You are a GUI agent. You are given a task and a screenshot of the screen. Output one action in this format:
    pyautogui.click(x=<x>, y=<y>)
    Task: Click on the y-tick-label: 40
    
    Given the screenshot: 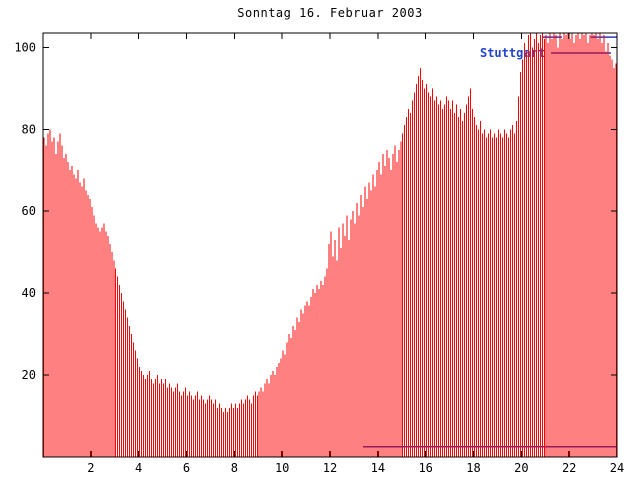 What is the action you would take?
    pyautogui.click(x=29, y=293)
    